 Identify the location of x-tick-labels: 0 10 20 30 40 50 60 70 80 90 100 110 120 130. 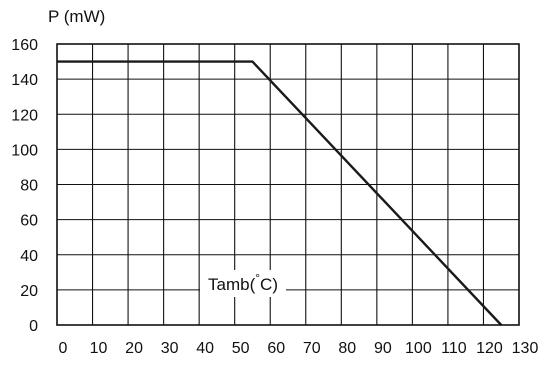
(299, 348).